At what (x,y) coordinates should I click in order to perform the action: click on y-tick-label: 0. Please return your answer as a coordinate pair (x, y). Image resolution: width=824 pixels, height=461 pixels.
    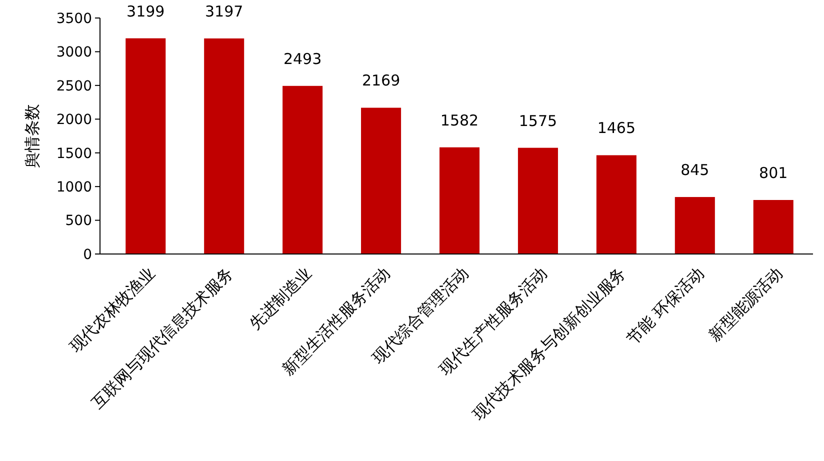
    Looking at the image, I should click on (87, 254).